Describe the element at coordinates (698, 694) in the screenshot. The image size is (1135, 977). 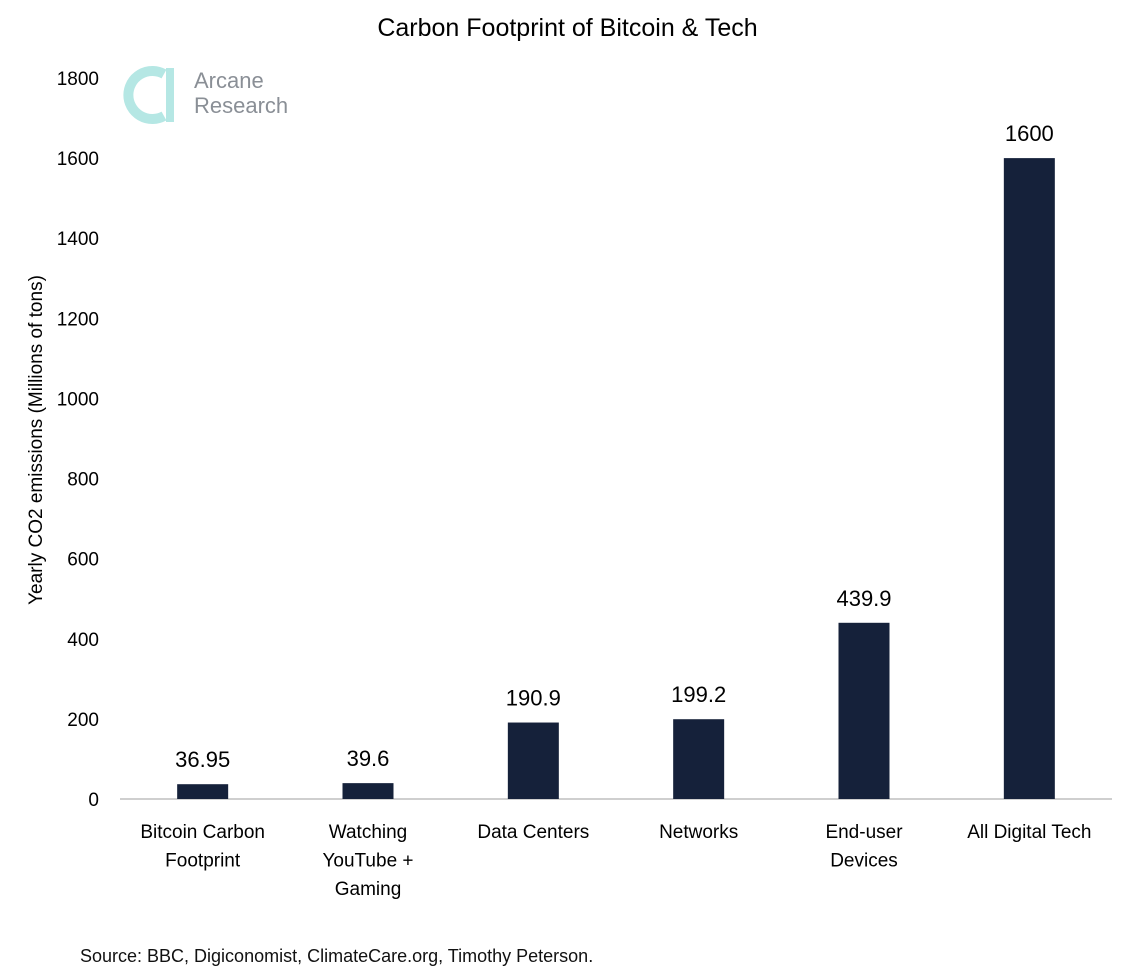
I see `data-label: 199.2` at that location.